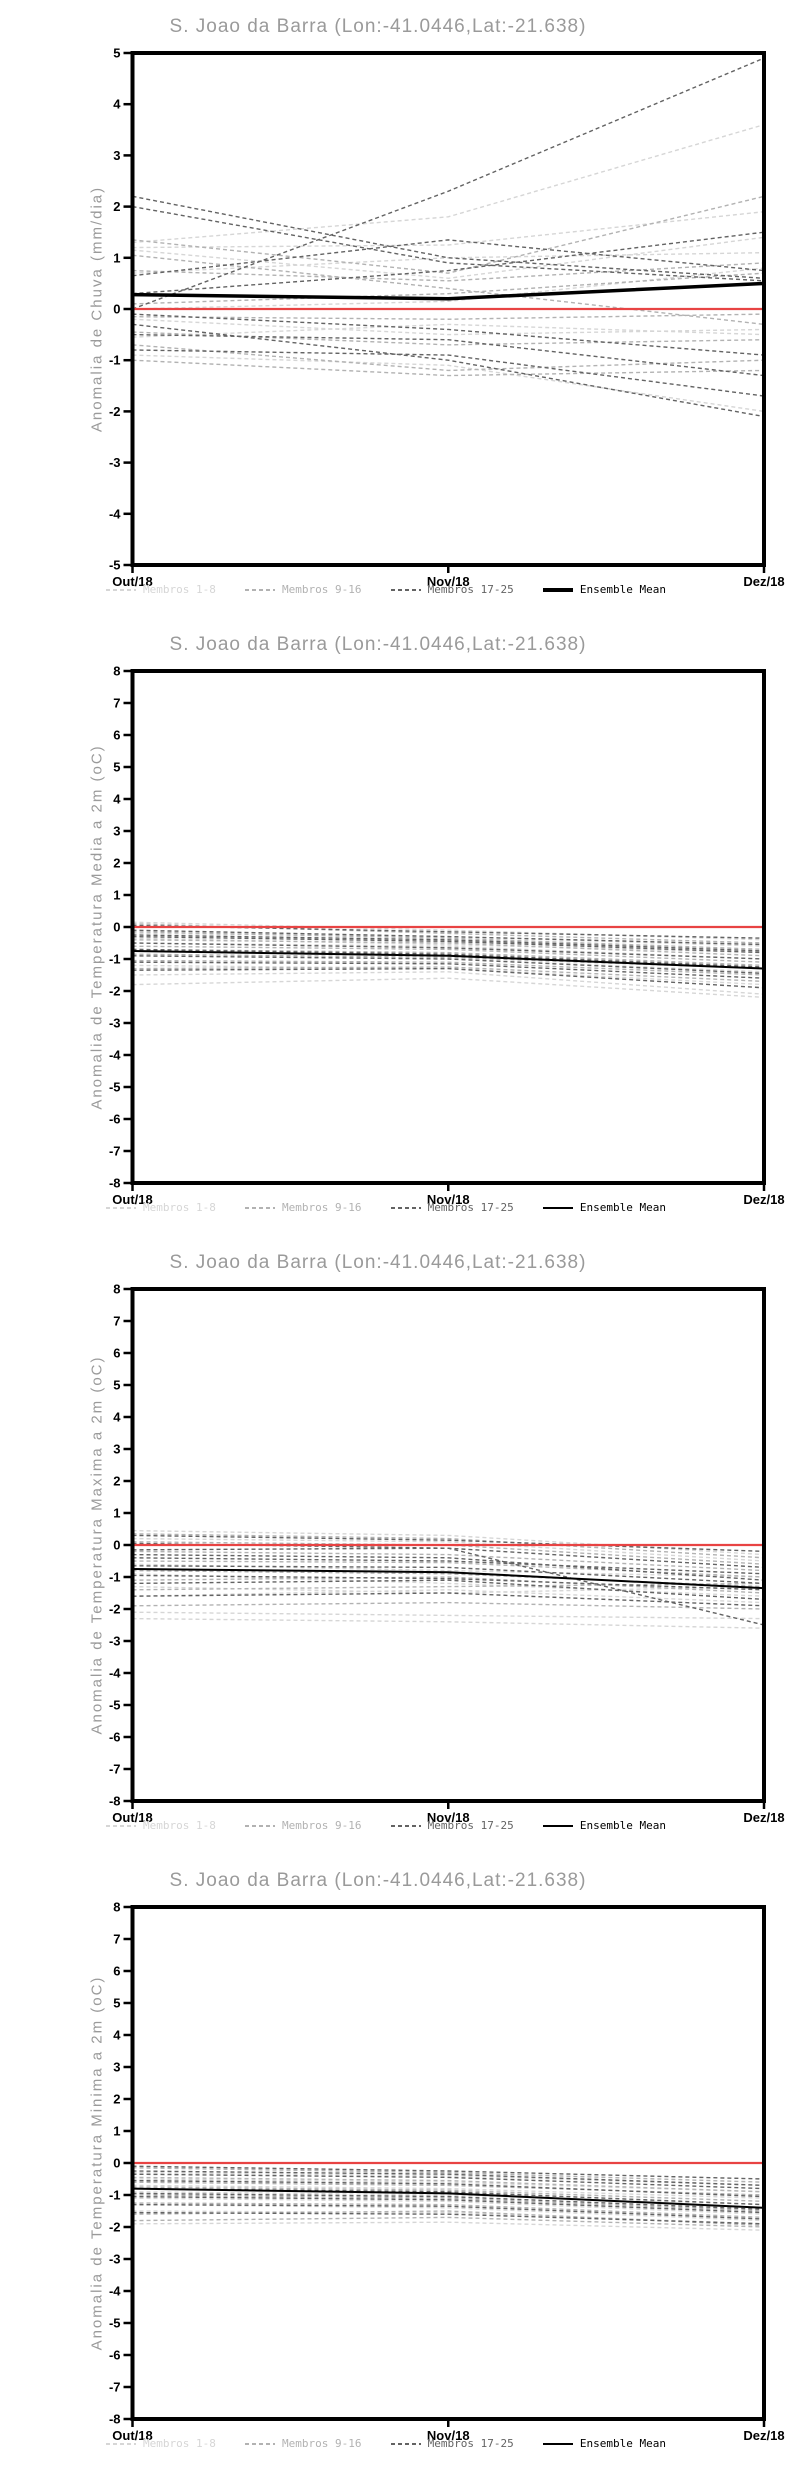 This screenshot has height=2472, width=800. I want to click on legend-item-ensemble-mean: Ensemble Mean, so click(604, 589).